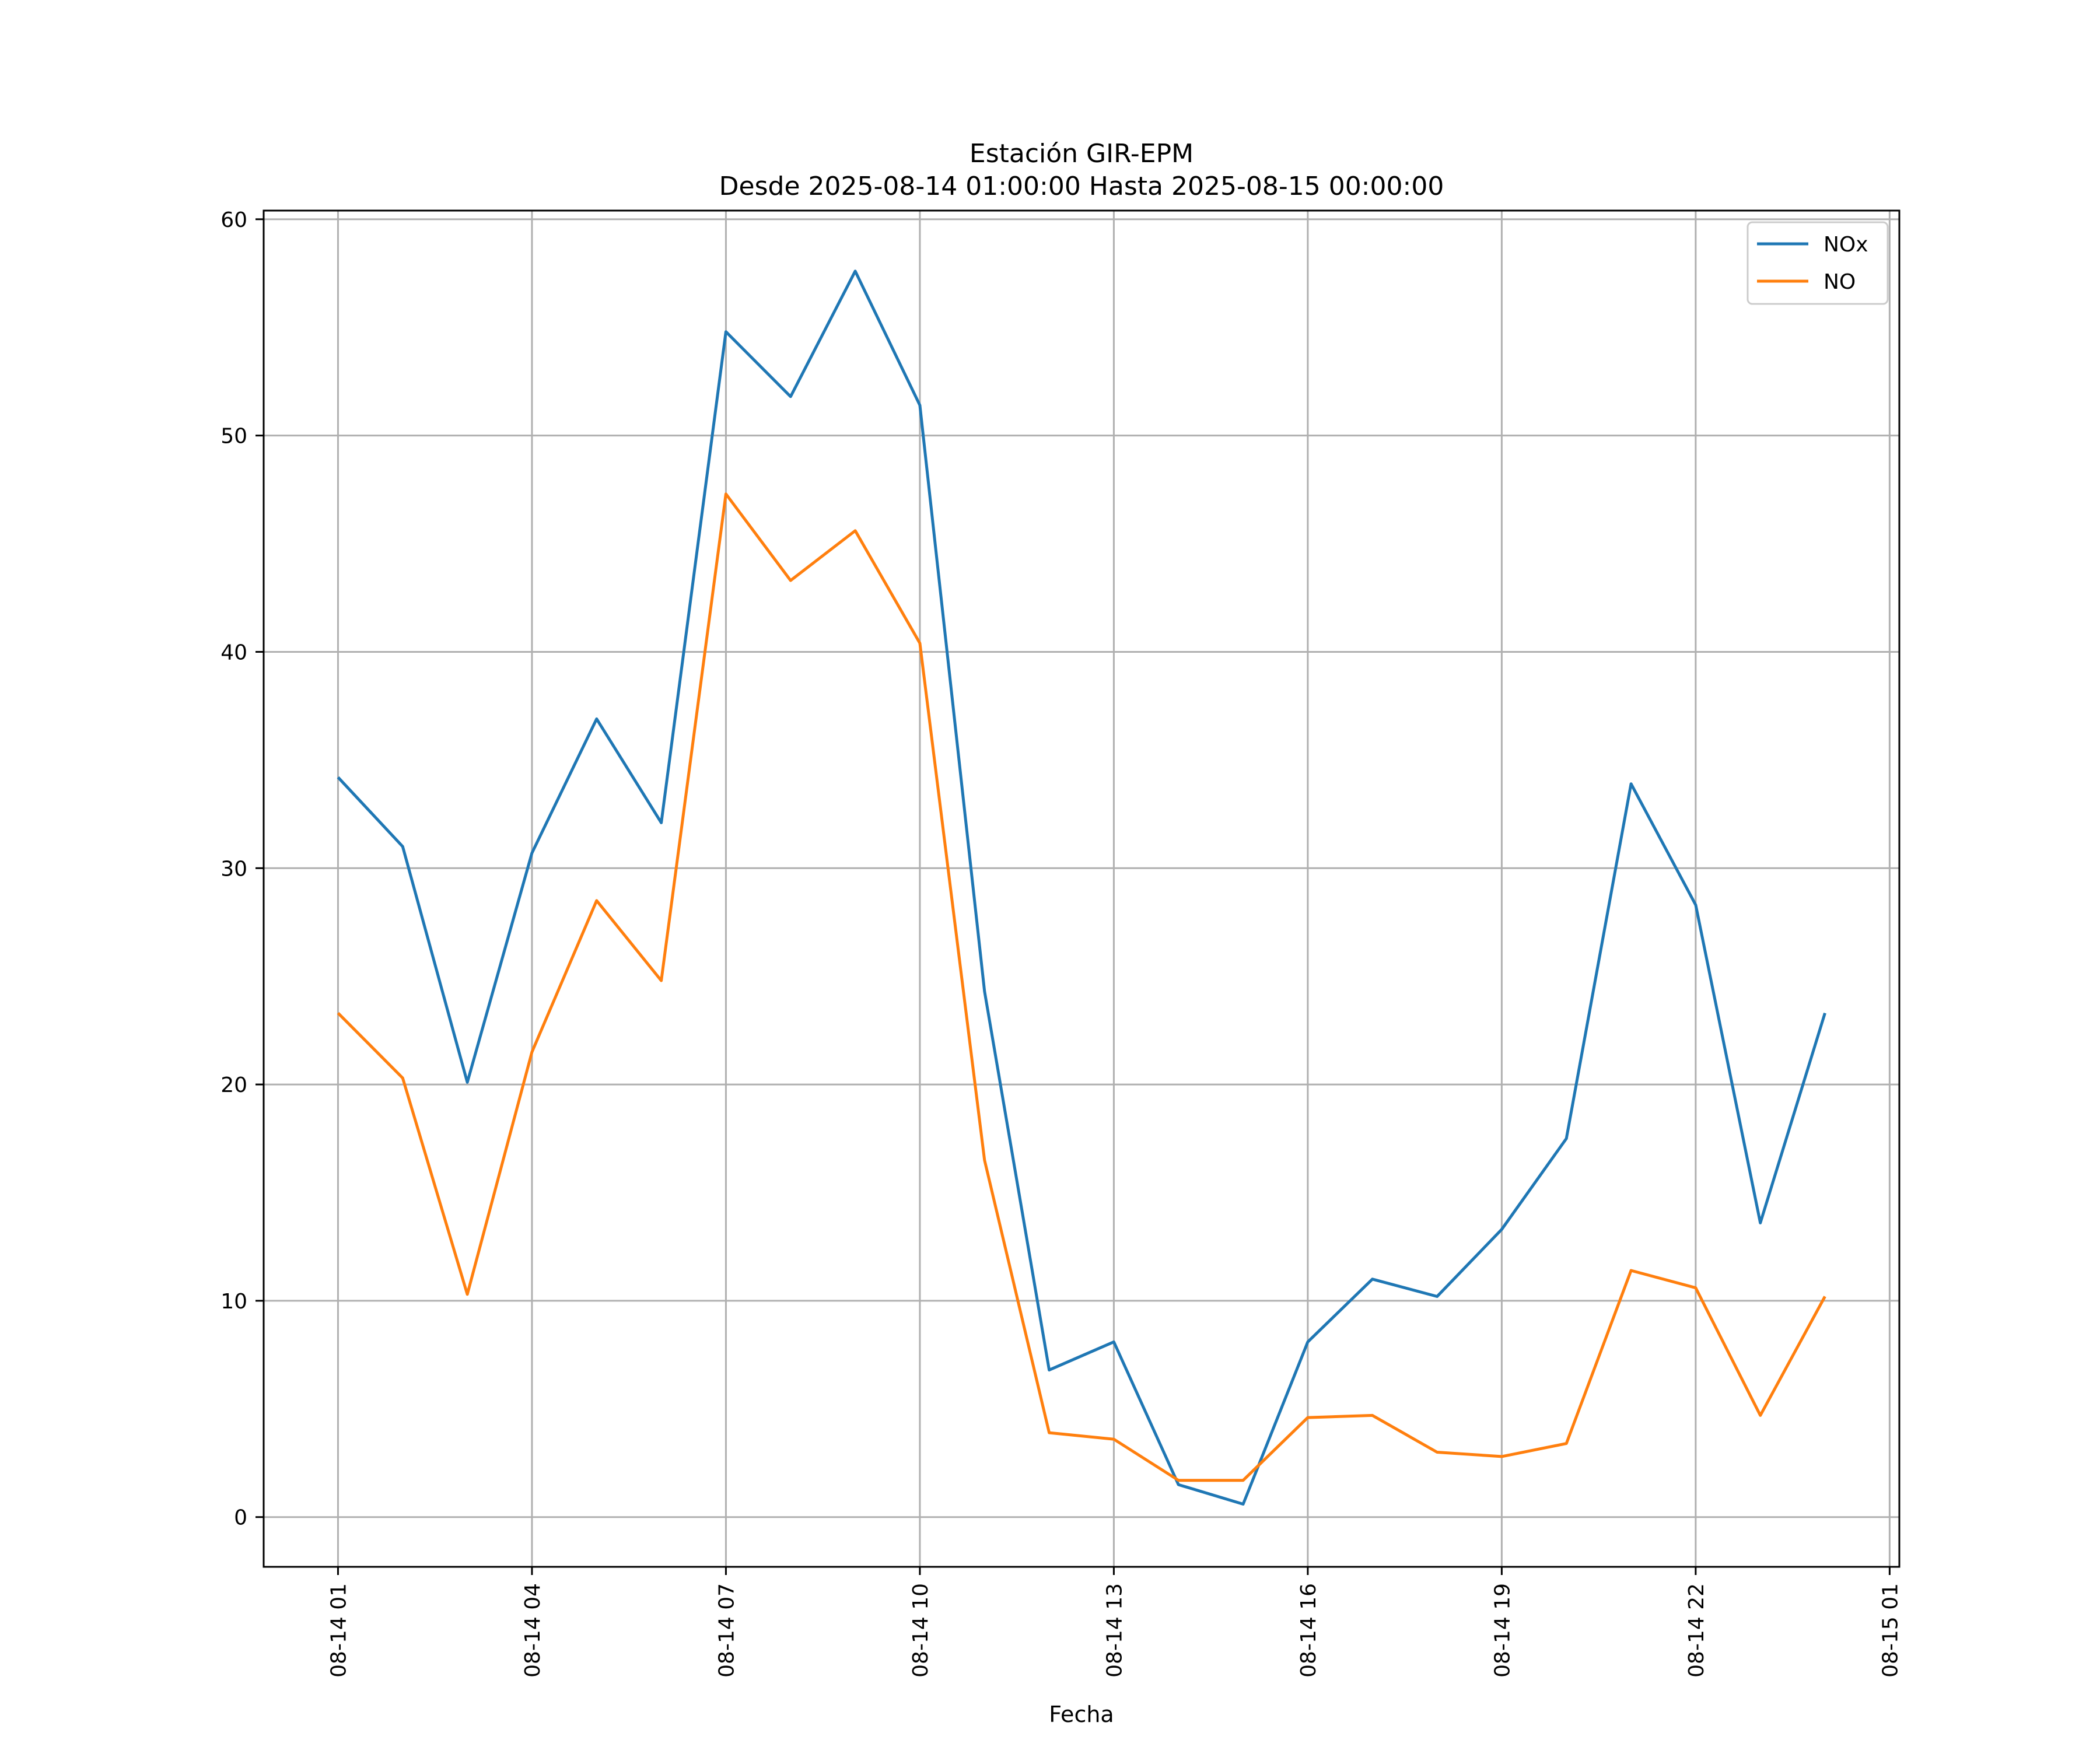 The height and width of the screenshot is (1750, 2100). What do you see at coordinates (233, 220) in the screenshot?
I see `y-tick-label: 60` at bounding box center [233, 220].